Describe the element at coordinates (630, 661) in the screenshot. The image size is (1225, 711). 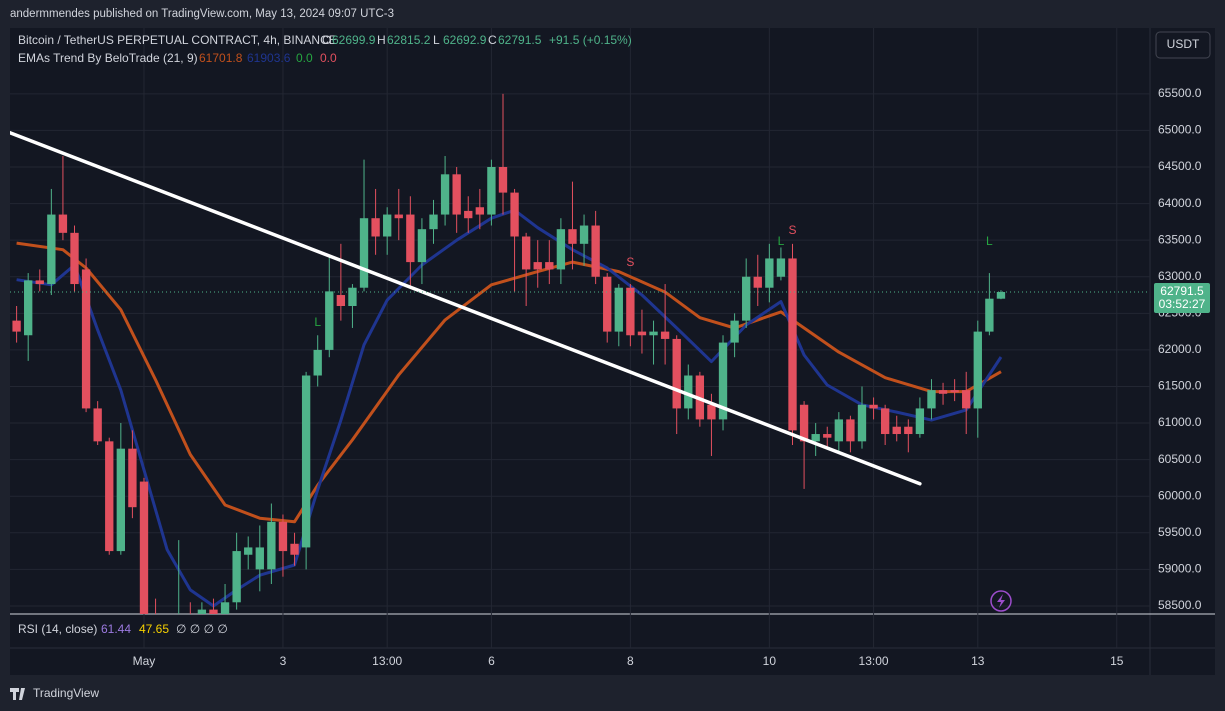
I see `x-tick-label: 8` at that location.